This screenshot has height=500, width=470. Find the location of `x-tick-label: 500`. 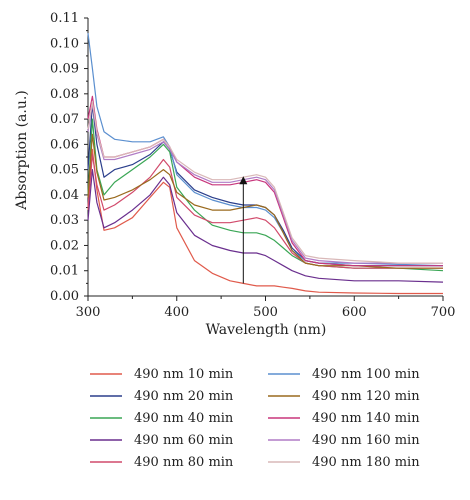

x-tick-label: 500 is located at coordinates (265, 312).